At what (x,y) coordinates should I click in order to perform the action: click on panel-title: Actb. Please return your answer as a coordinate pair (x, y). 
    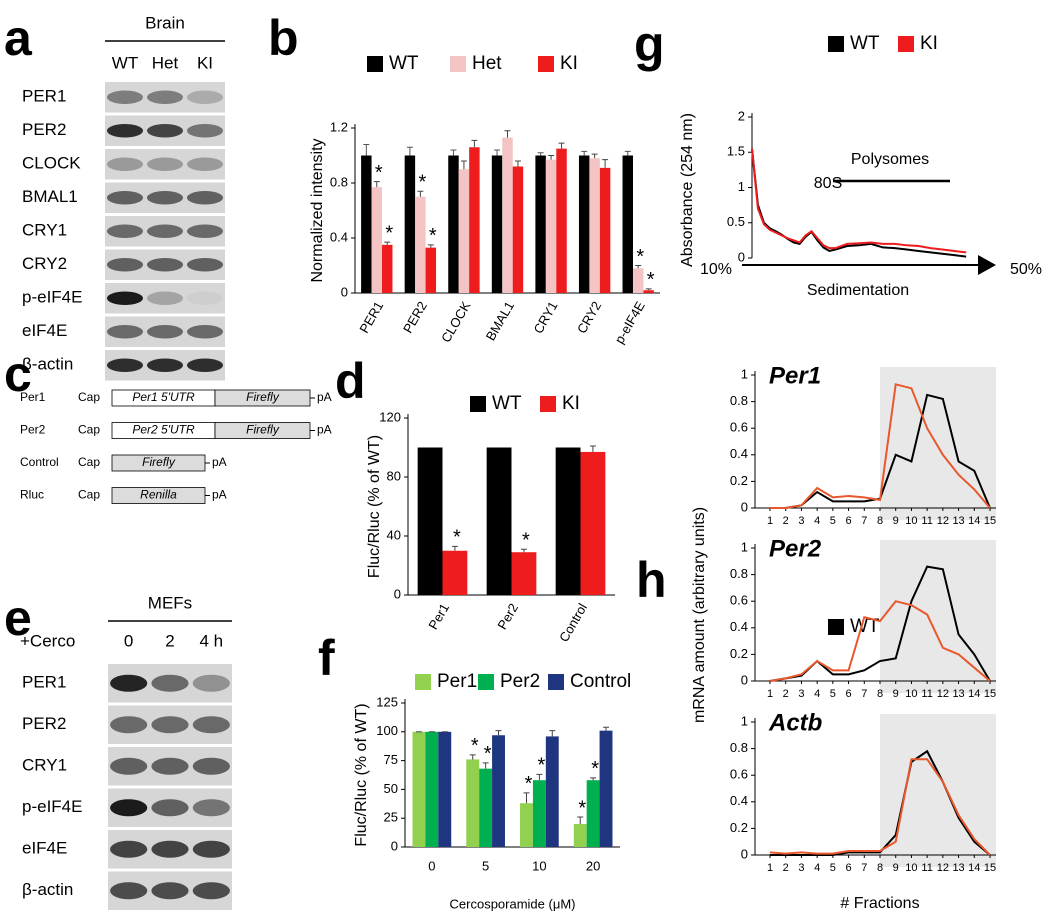
    Looking at the image, I should click on (795, 722).